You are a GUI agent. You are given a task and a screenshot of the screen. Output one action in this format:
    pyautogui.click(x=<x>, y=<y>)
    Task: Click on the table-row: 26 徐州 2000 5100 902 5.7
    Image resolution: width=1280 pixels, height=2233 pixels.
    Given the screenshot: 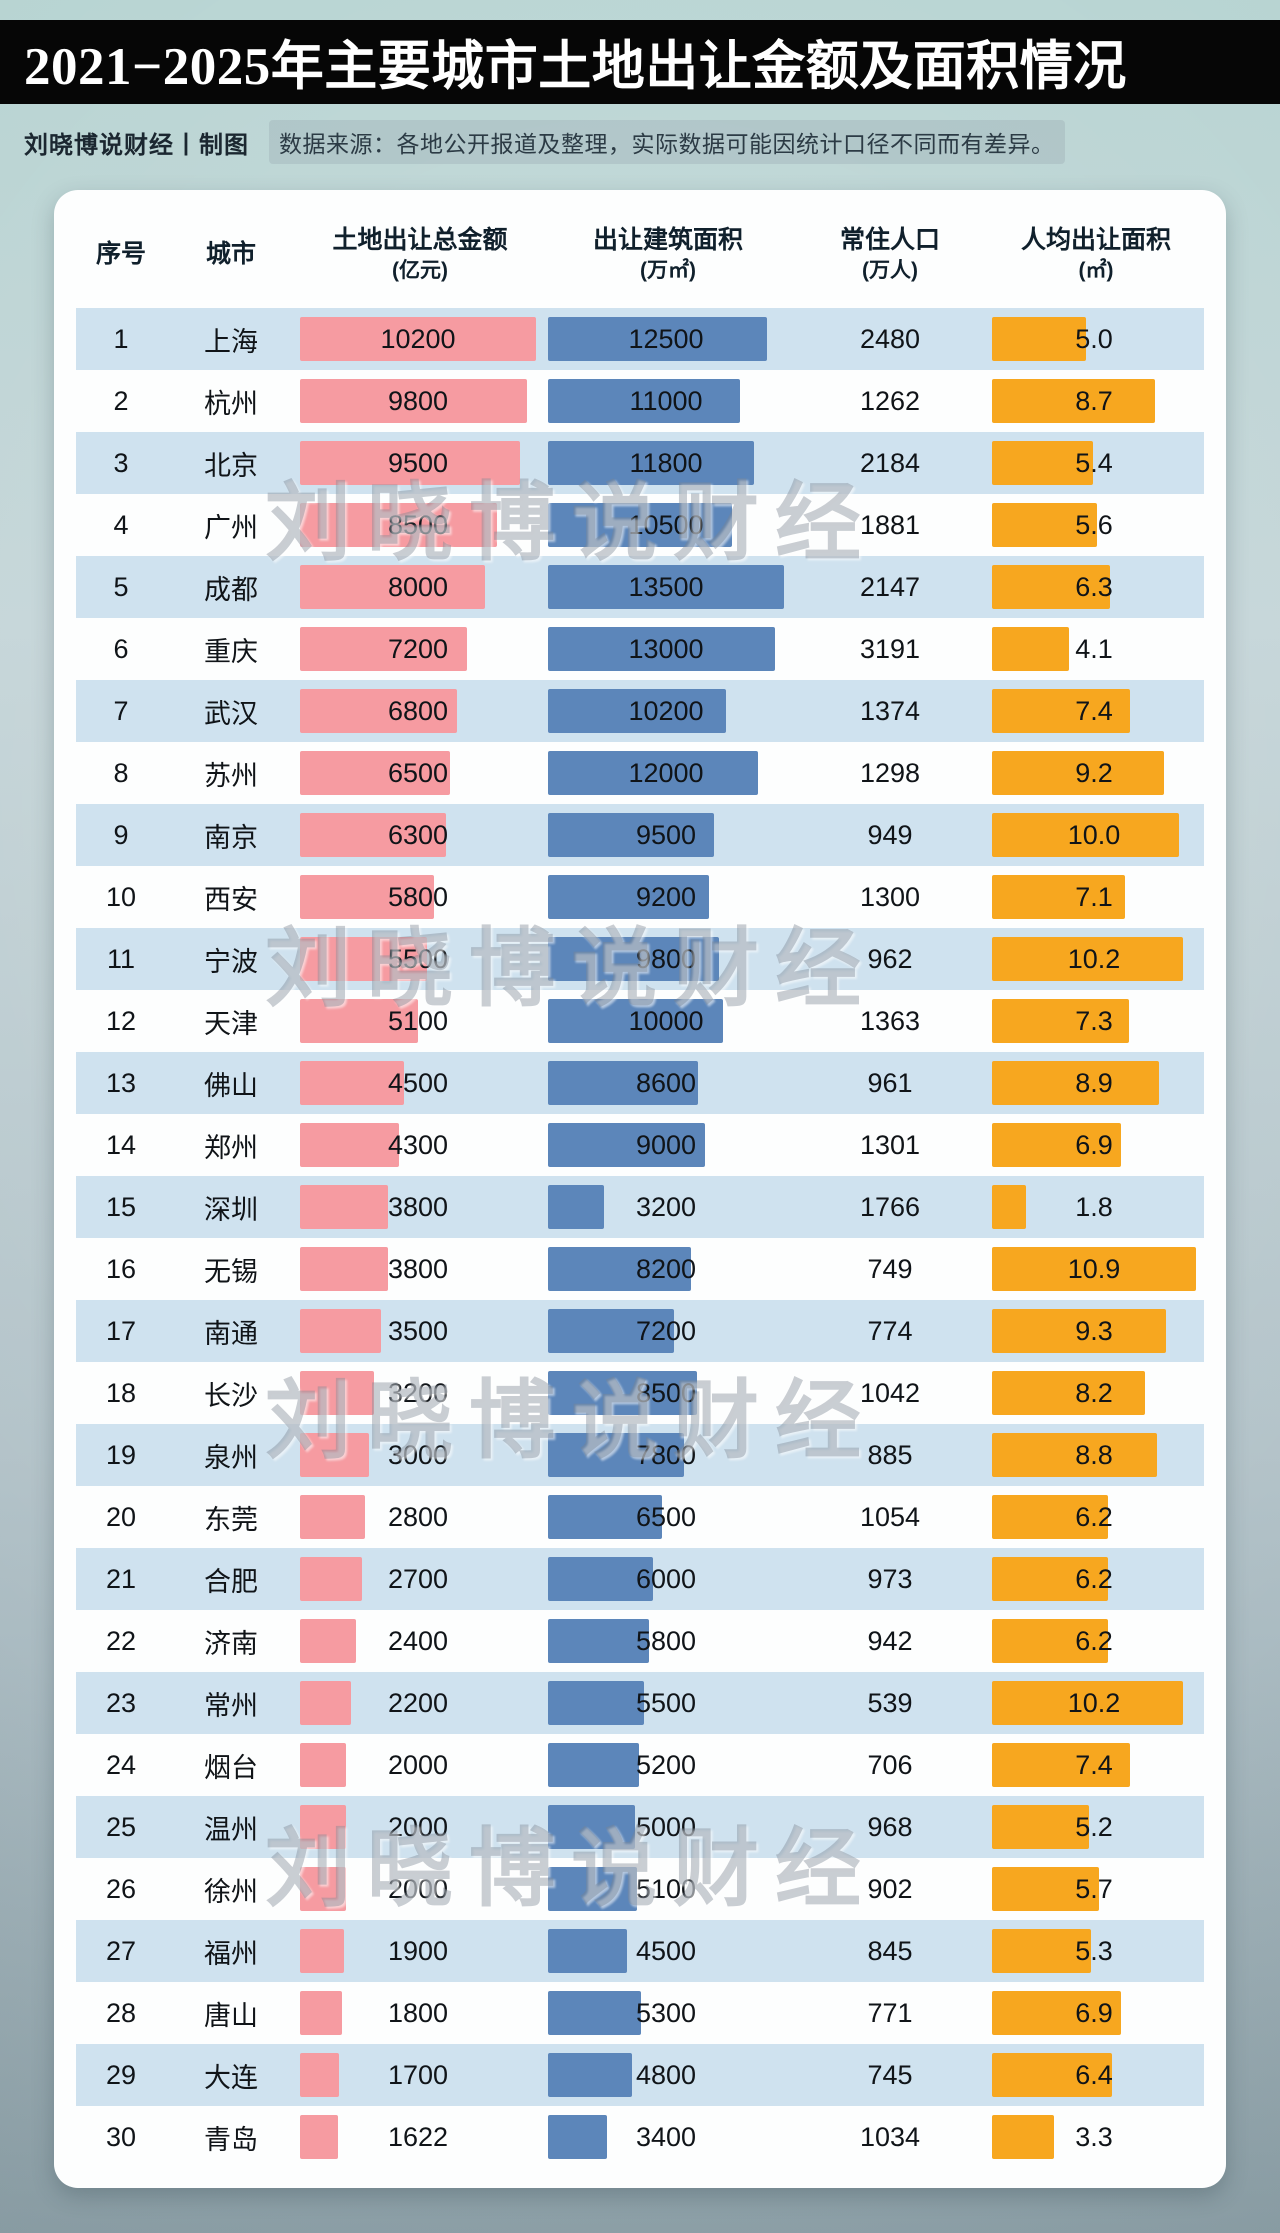 What is the action you would take?
    pyautogui.click(x=640, y=1889)
    